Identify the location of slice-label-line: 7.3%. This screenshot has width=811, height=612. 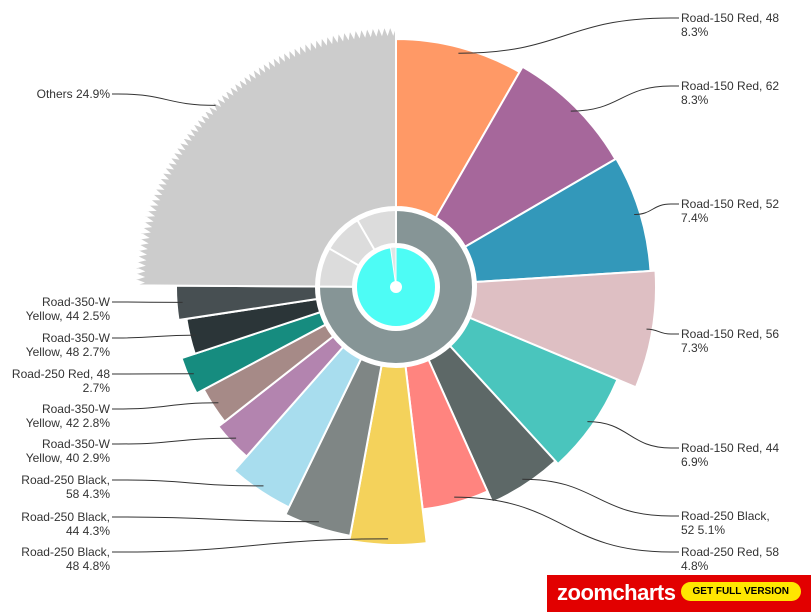
(695, 348).